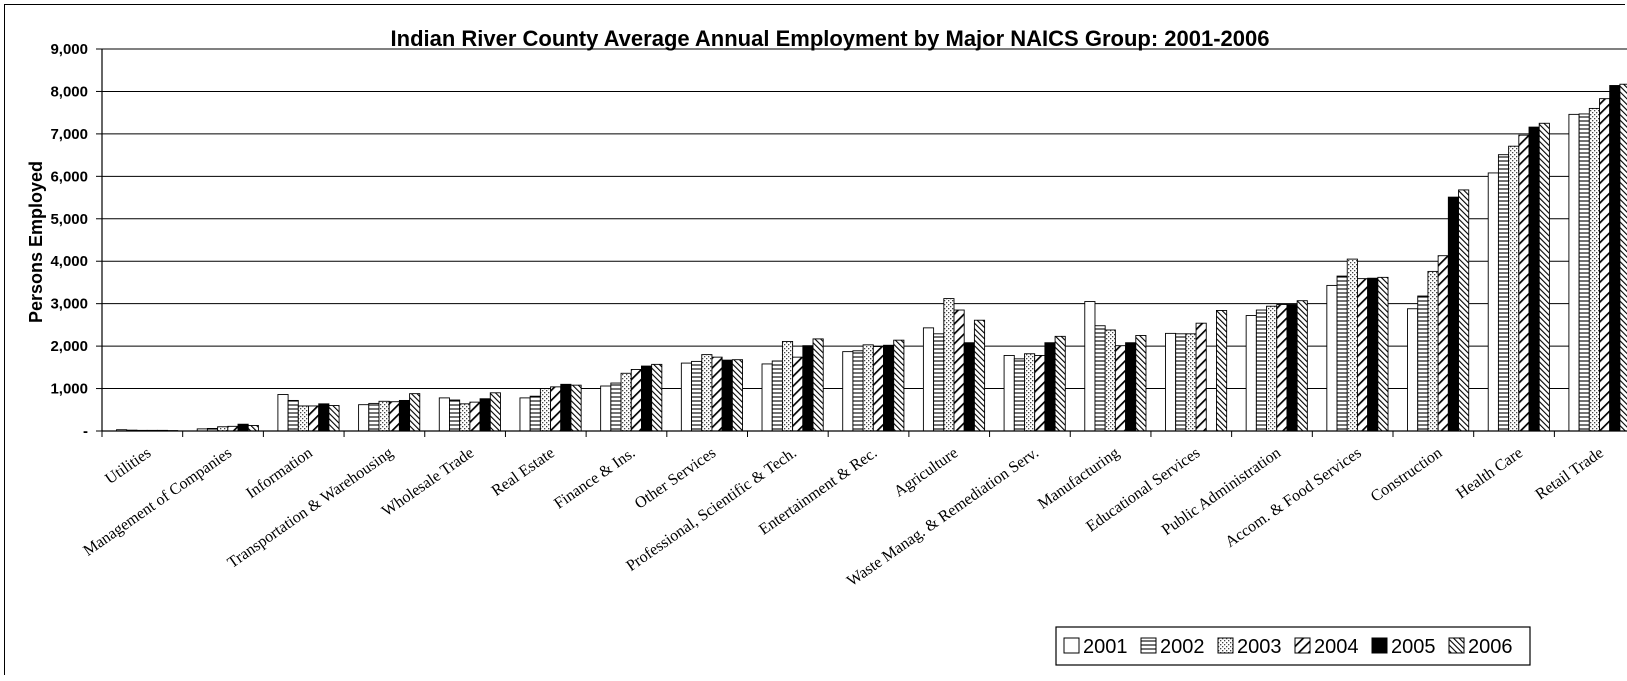  I want to click on y-axis-label: Persons Employed, so click(36, 242).